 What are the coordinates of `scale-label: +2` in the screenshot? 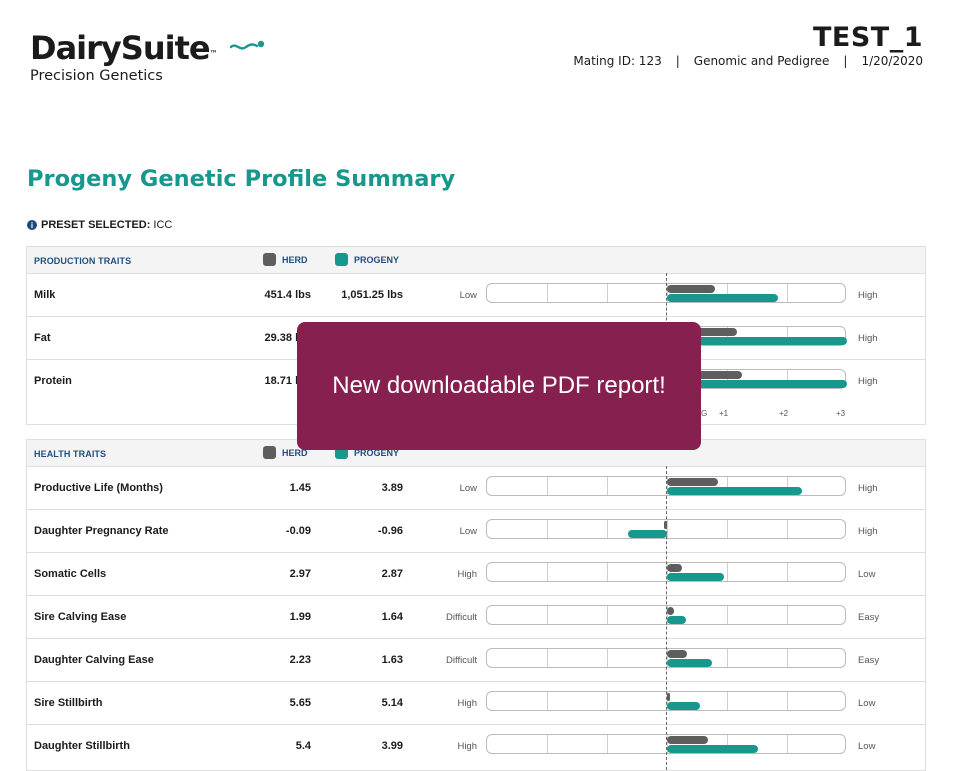 It's located at (784, 413).